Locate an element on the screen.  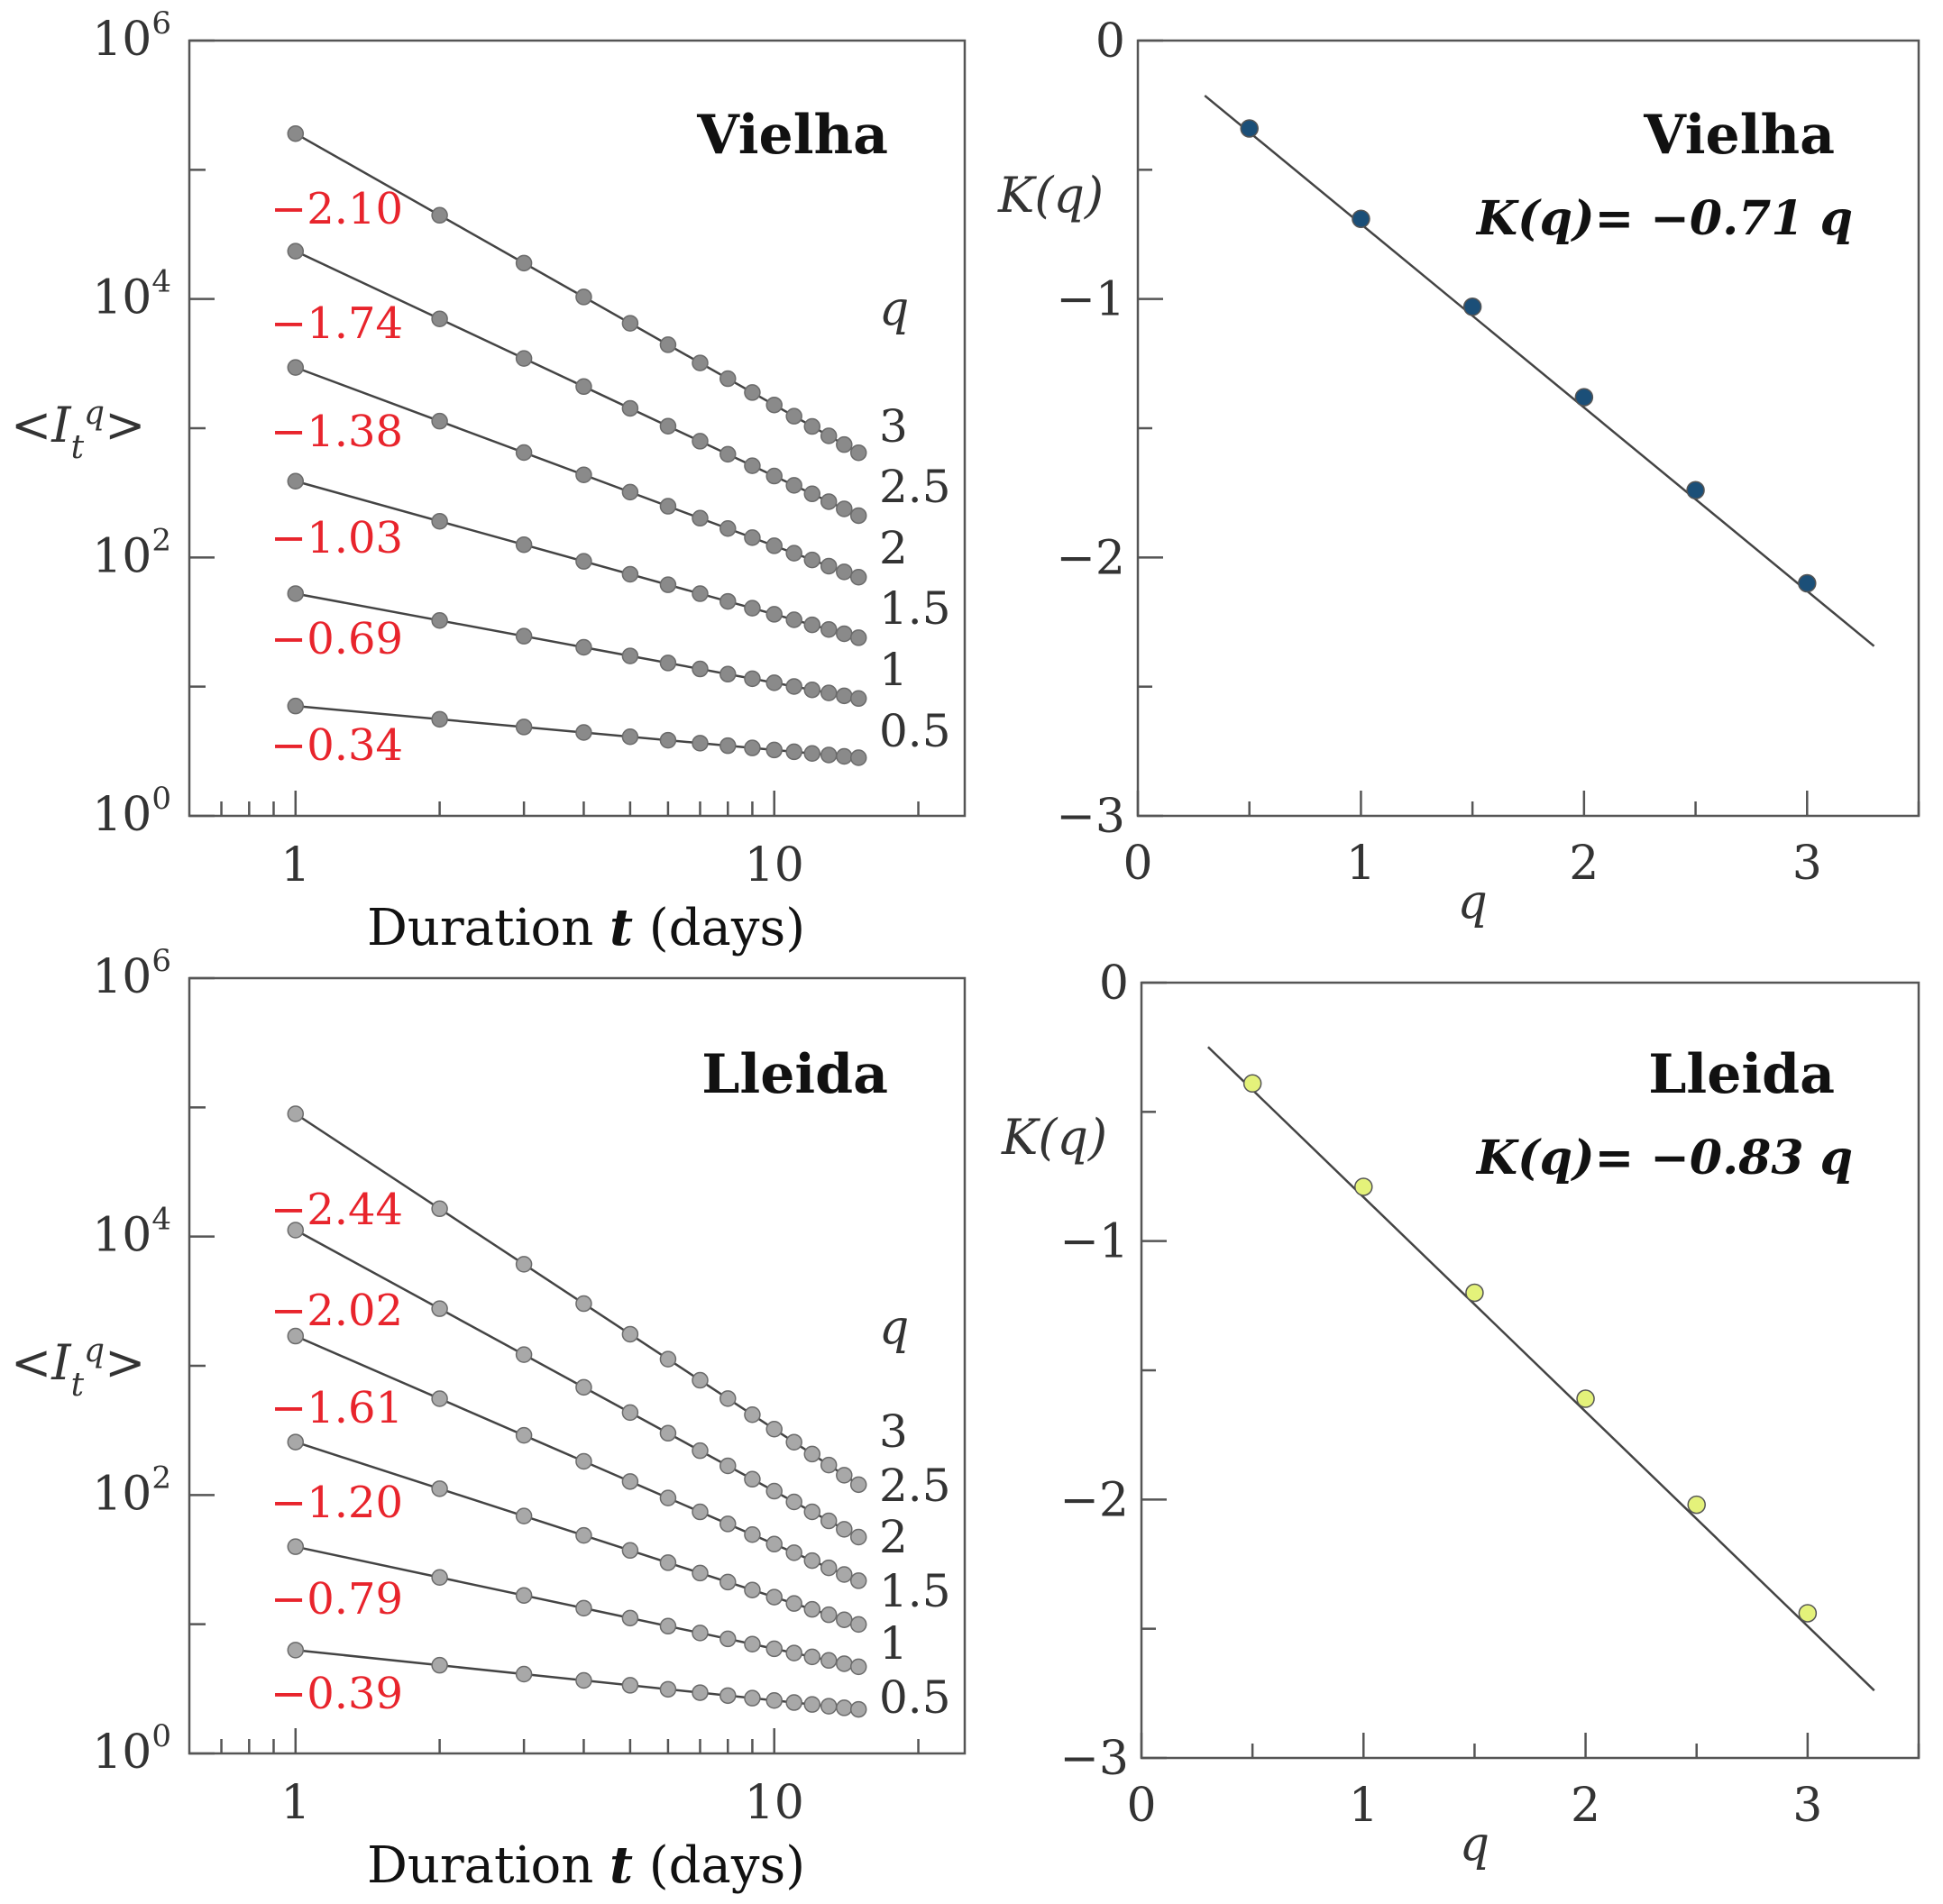
x-axis-label: Duration t (days) is located at coordinates (586, 928).